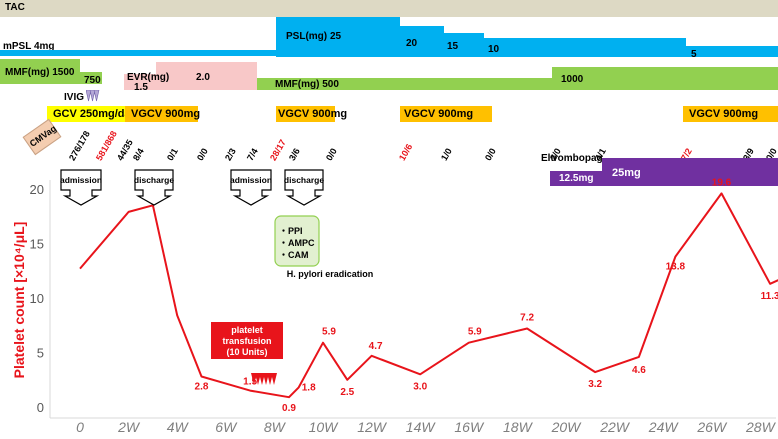 The image size is (778, 439). What do you see at coordinates (376, 346) in the screenshot?
I see `data-label: 4.7` at bounding box center [376, 346].